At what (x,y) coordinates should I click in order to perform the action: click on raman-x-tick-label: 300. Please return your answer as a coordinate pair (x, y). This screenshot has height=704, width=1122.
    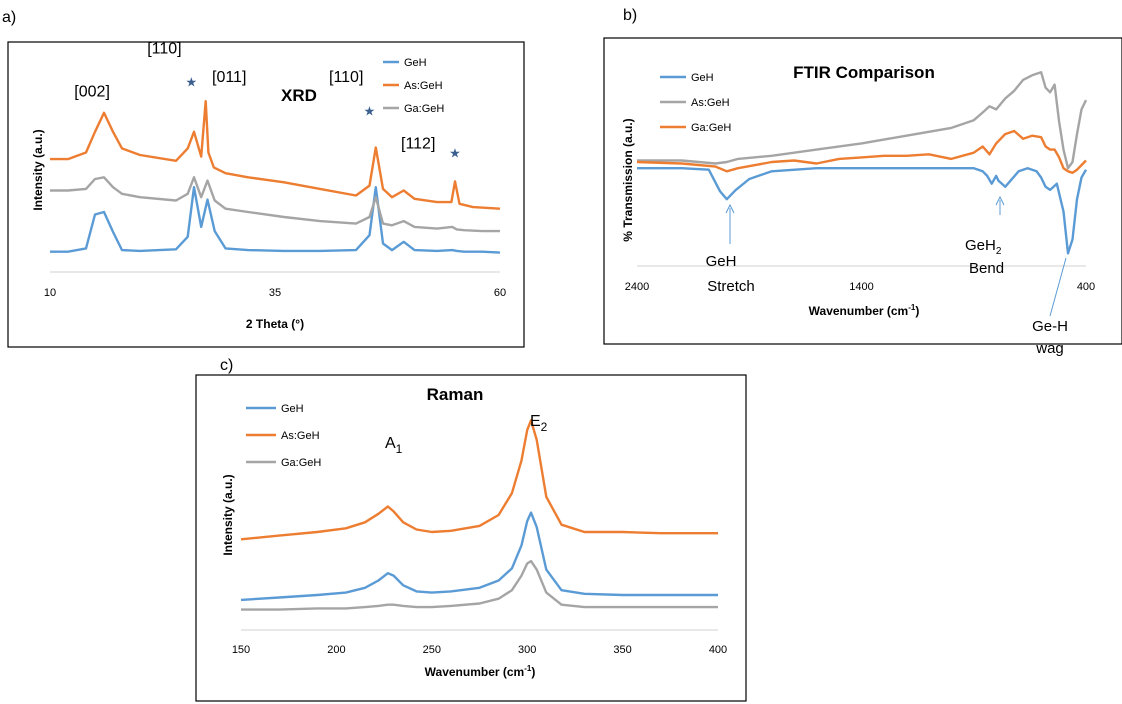
    Looking at the image, I should click on (527, 650).